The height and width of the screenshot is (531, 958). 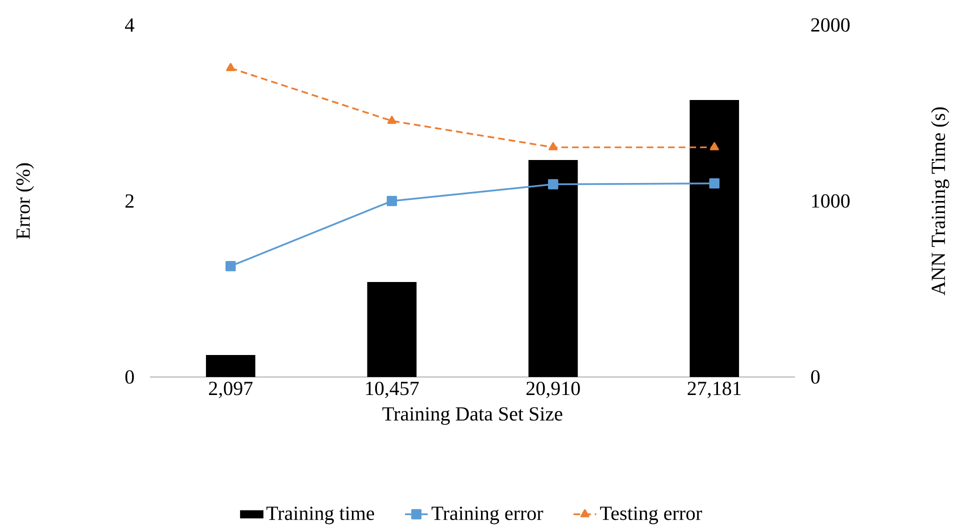 I want to click on x-axis-title: Training Data Set Size, so click(x=472, y=416).